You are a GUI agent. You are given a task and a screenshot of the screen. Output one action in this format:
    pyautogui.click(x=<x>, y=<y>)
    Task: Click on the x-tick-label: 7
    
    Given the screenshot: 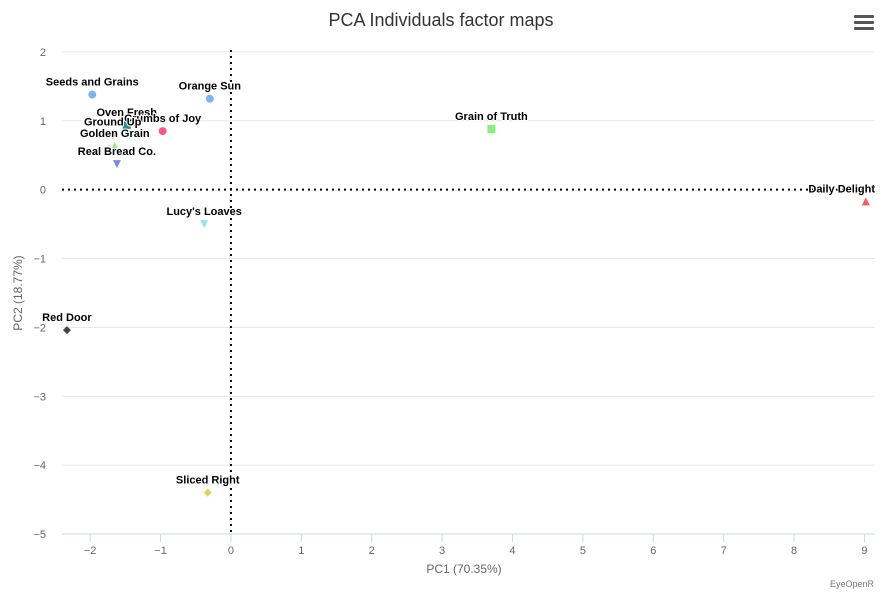 What is the action you would take?
    pyautogui.click(x=724, y=551)
    